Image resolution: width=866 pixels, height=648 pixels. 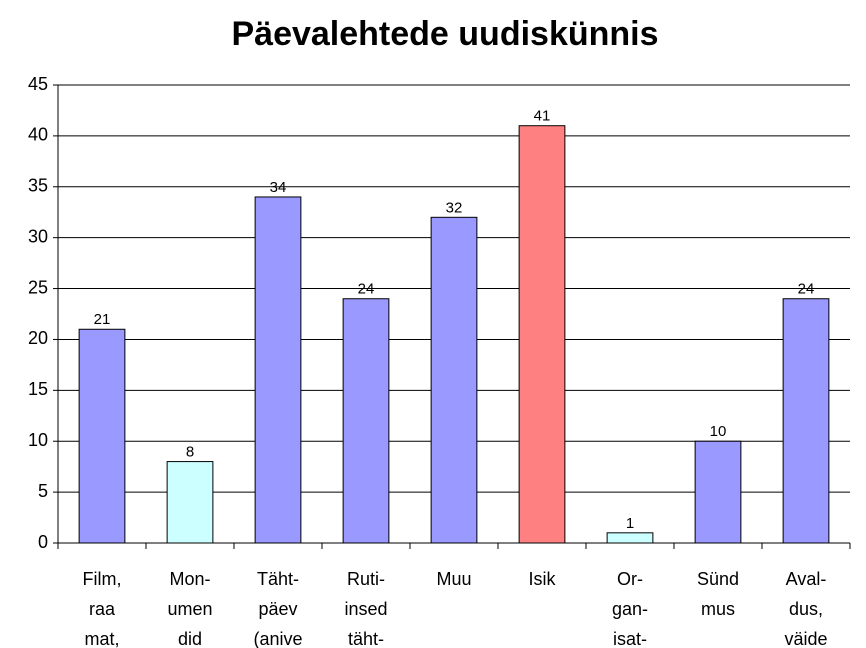 What do you see at coordinates (190, 452) in the screenshot?
I see `value-label: 8` at bounding box center [190, 452].